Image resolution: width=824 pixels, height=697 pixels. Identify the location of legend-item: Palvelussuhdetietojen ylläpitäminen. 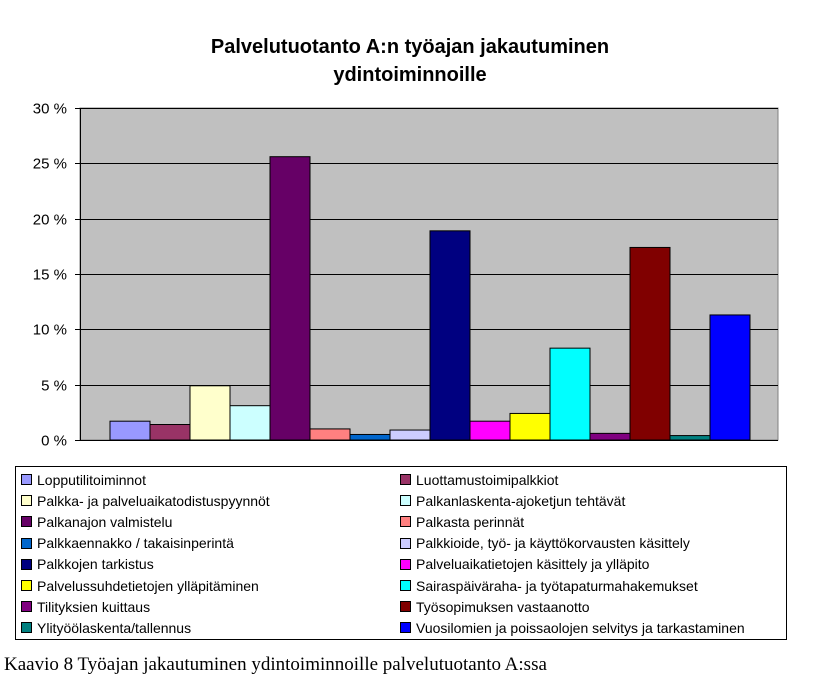
(140, 585).